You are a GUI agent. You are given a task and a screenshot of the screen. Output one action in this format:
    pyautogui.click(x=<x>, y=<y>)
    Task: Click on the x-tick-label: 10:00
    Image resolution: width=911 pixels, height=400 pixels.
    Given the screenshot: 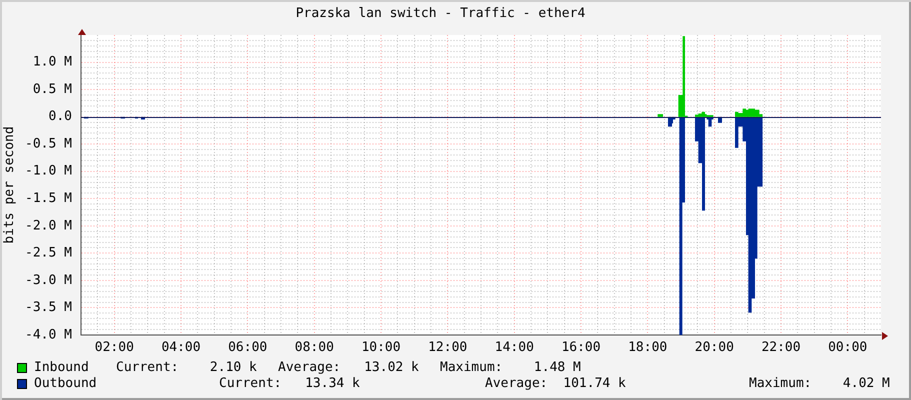 What is the action you would take?
    pyautogui.click(x=381, y=348)
    